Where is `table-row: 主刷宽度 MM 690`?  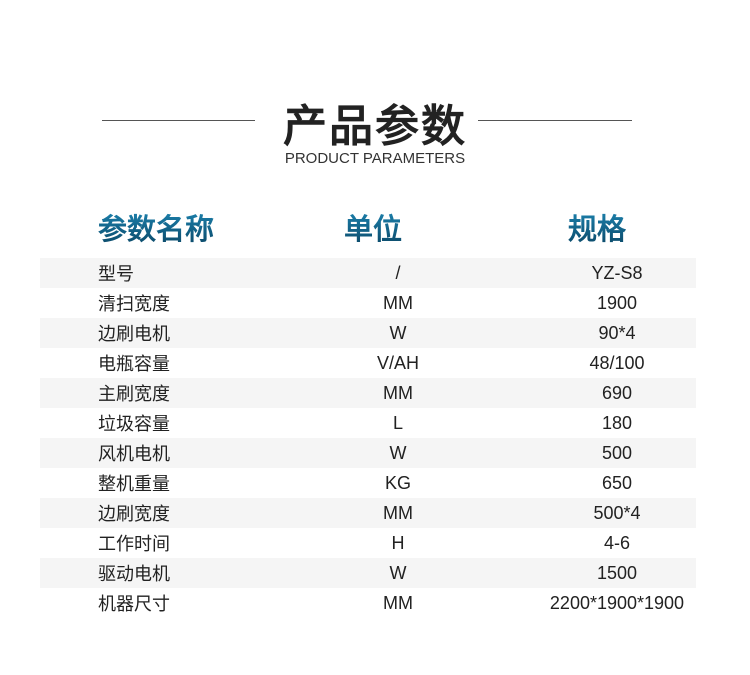 table-row: 主刷宽度 MM 690 is located at coordinates (368, 393).